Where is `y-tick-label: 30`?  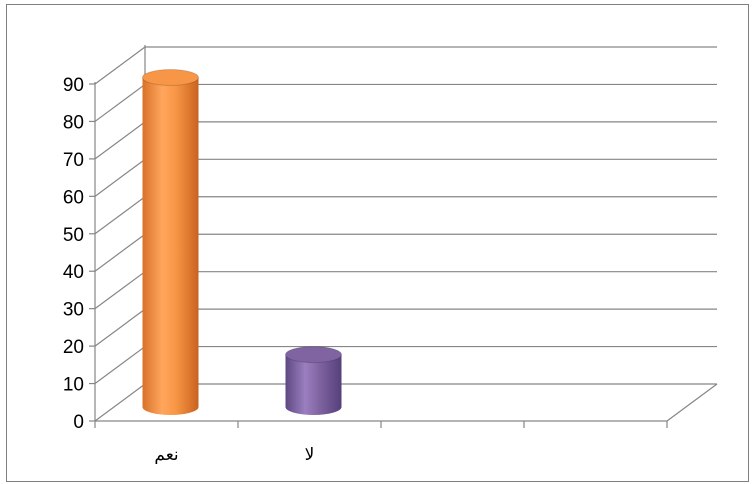 y-tick-label: 30 is located at coordinates (73, 310).